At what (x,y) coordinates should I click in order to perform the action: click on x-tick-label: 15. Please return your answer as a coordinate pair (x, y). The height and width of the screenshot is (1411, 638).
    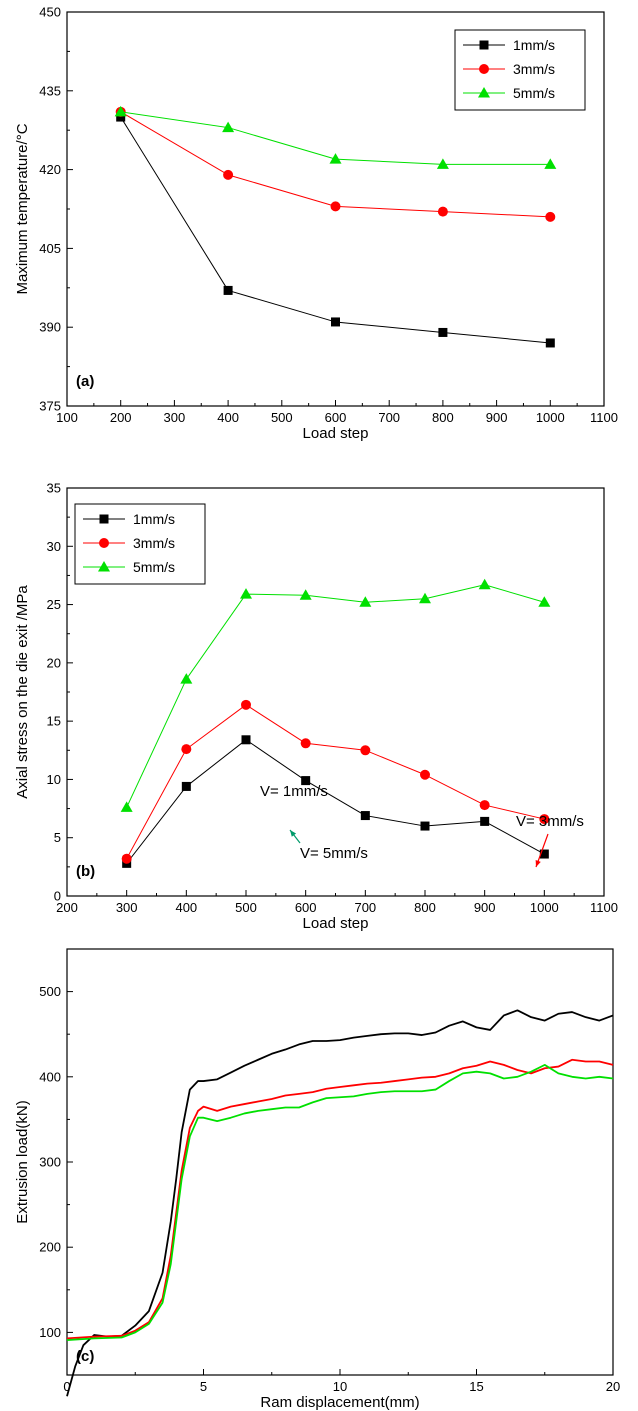
    Looking at the image, I should click on (476, 1386).